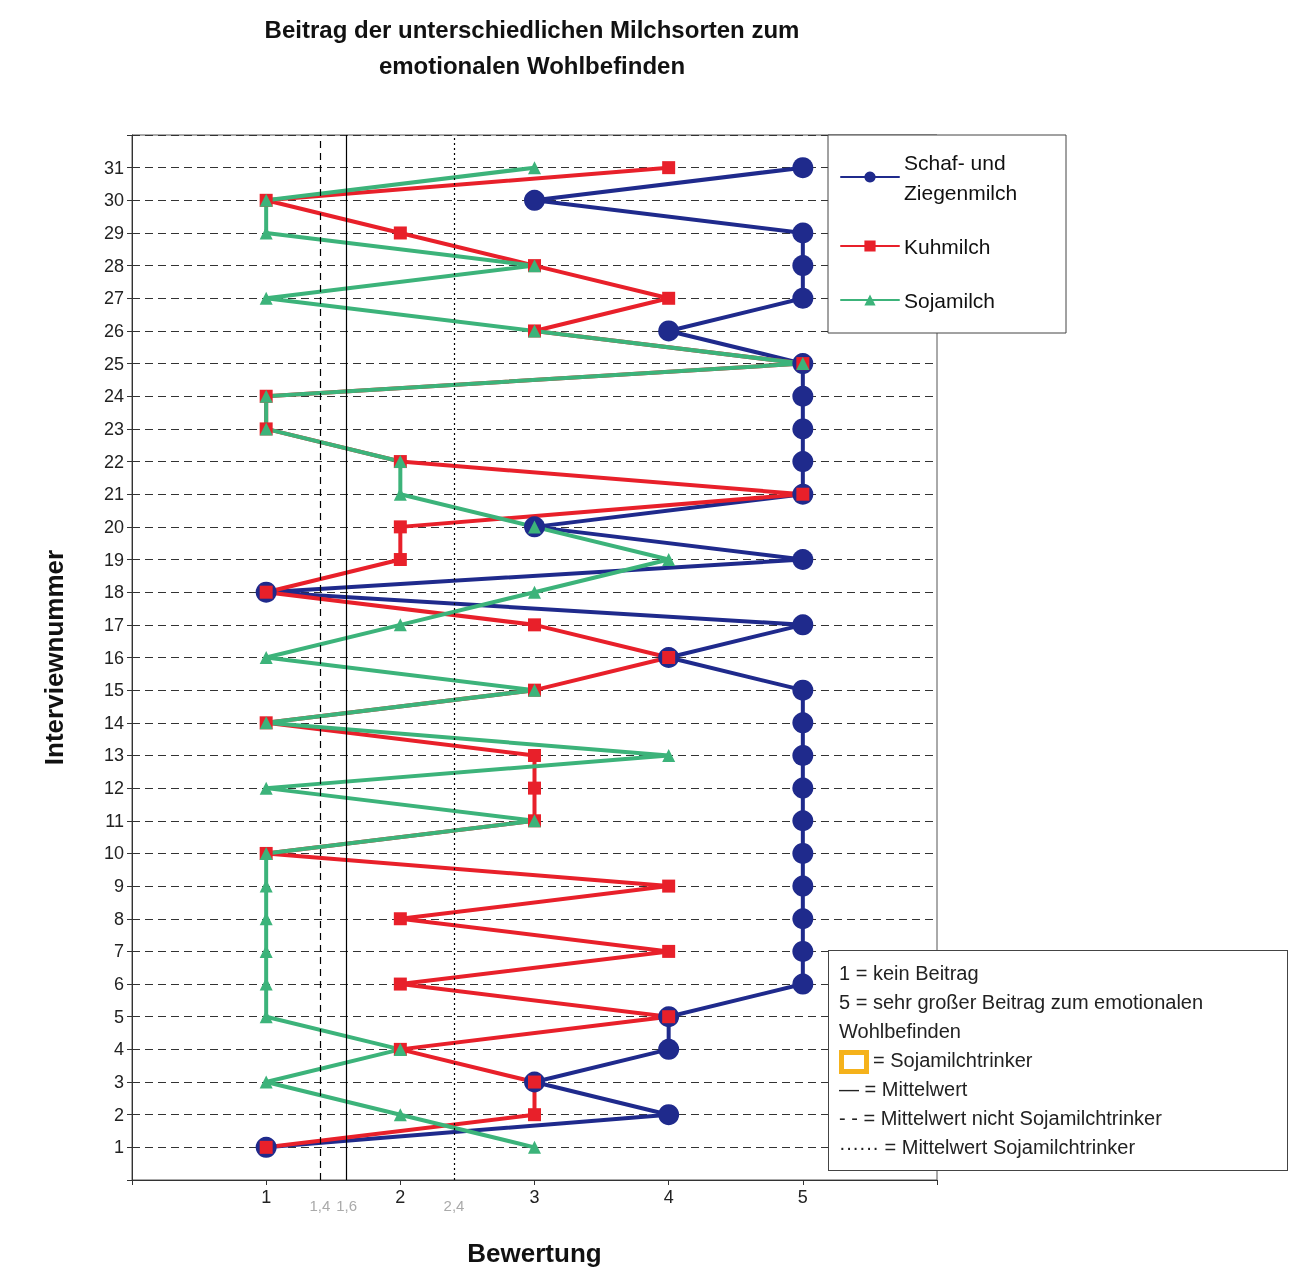  I want to click on y-tick-label: 8, so click(118, 918).